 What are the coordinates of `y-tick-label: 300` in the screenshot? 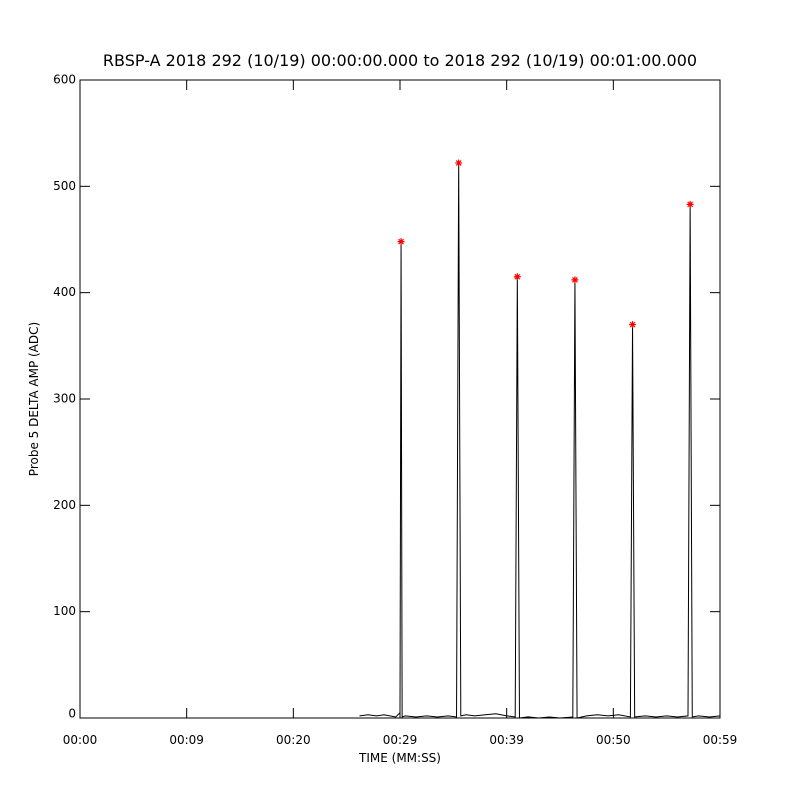 It's located at (64, 399).